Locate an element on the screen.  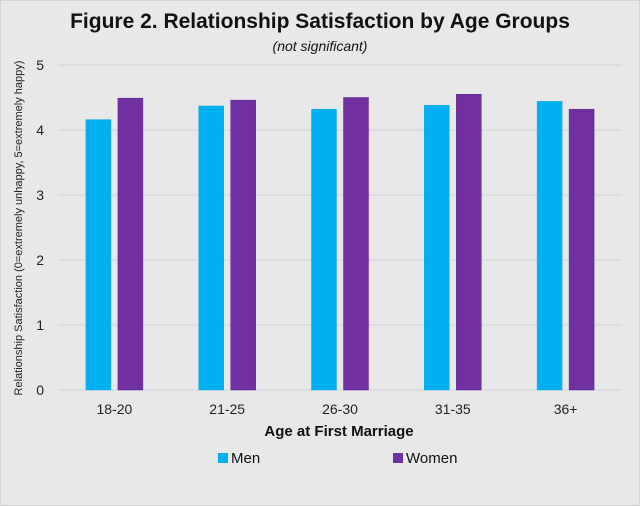
legend-label-men: Men is located at coordinates (245, 458).